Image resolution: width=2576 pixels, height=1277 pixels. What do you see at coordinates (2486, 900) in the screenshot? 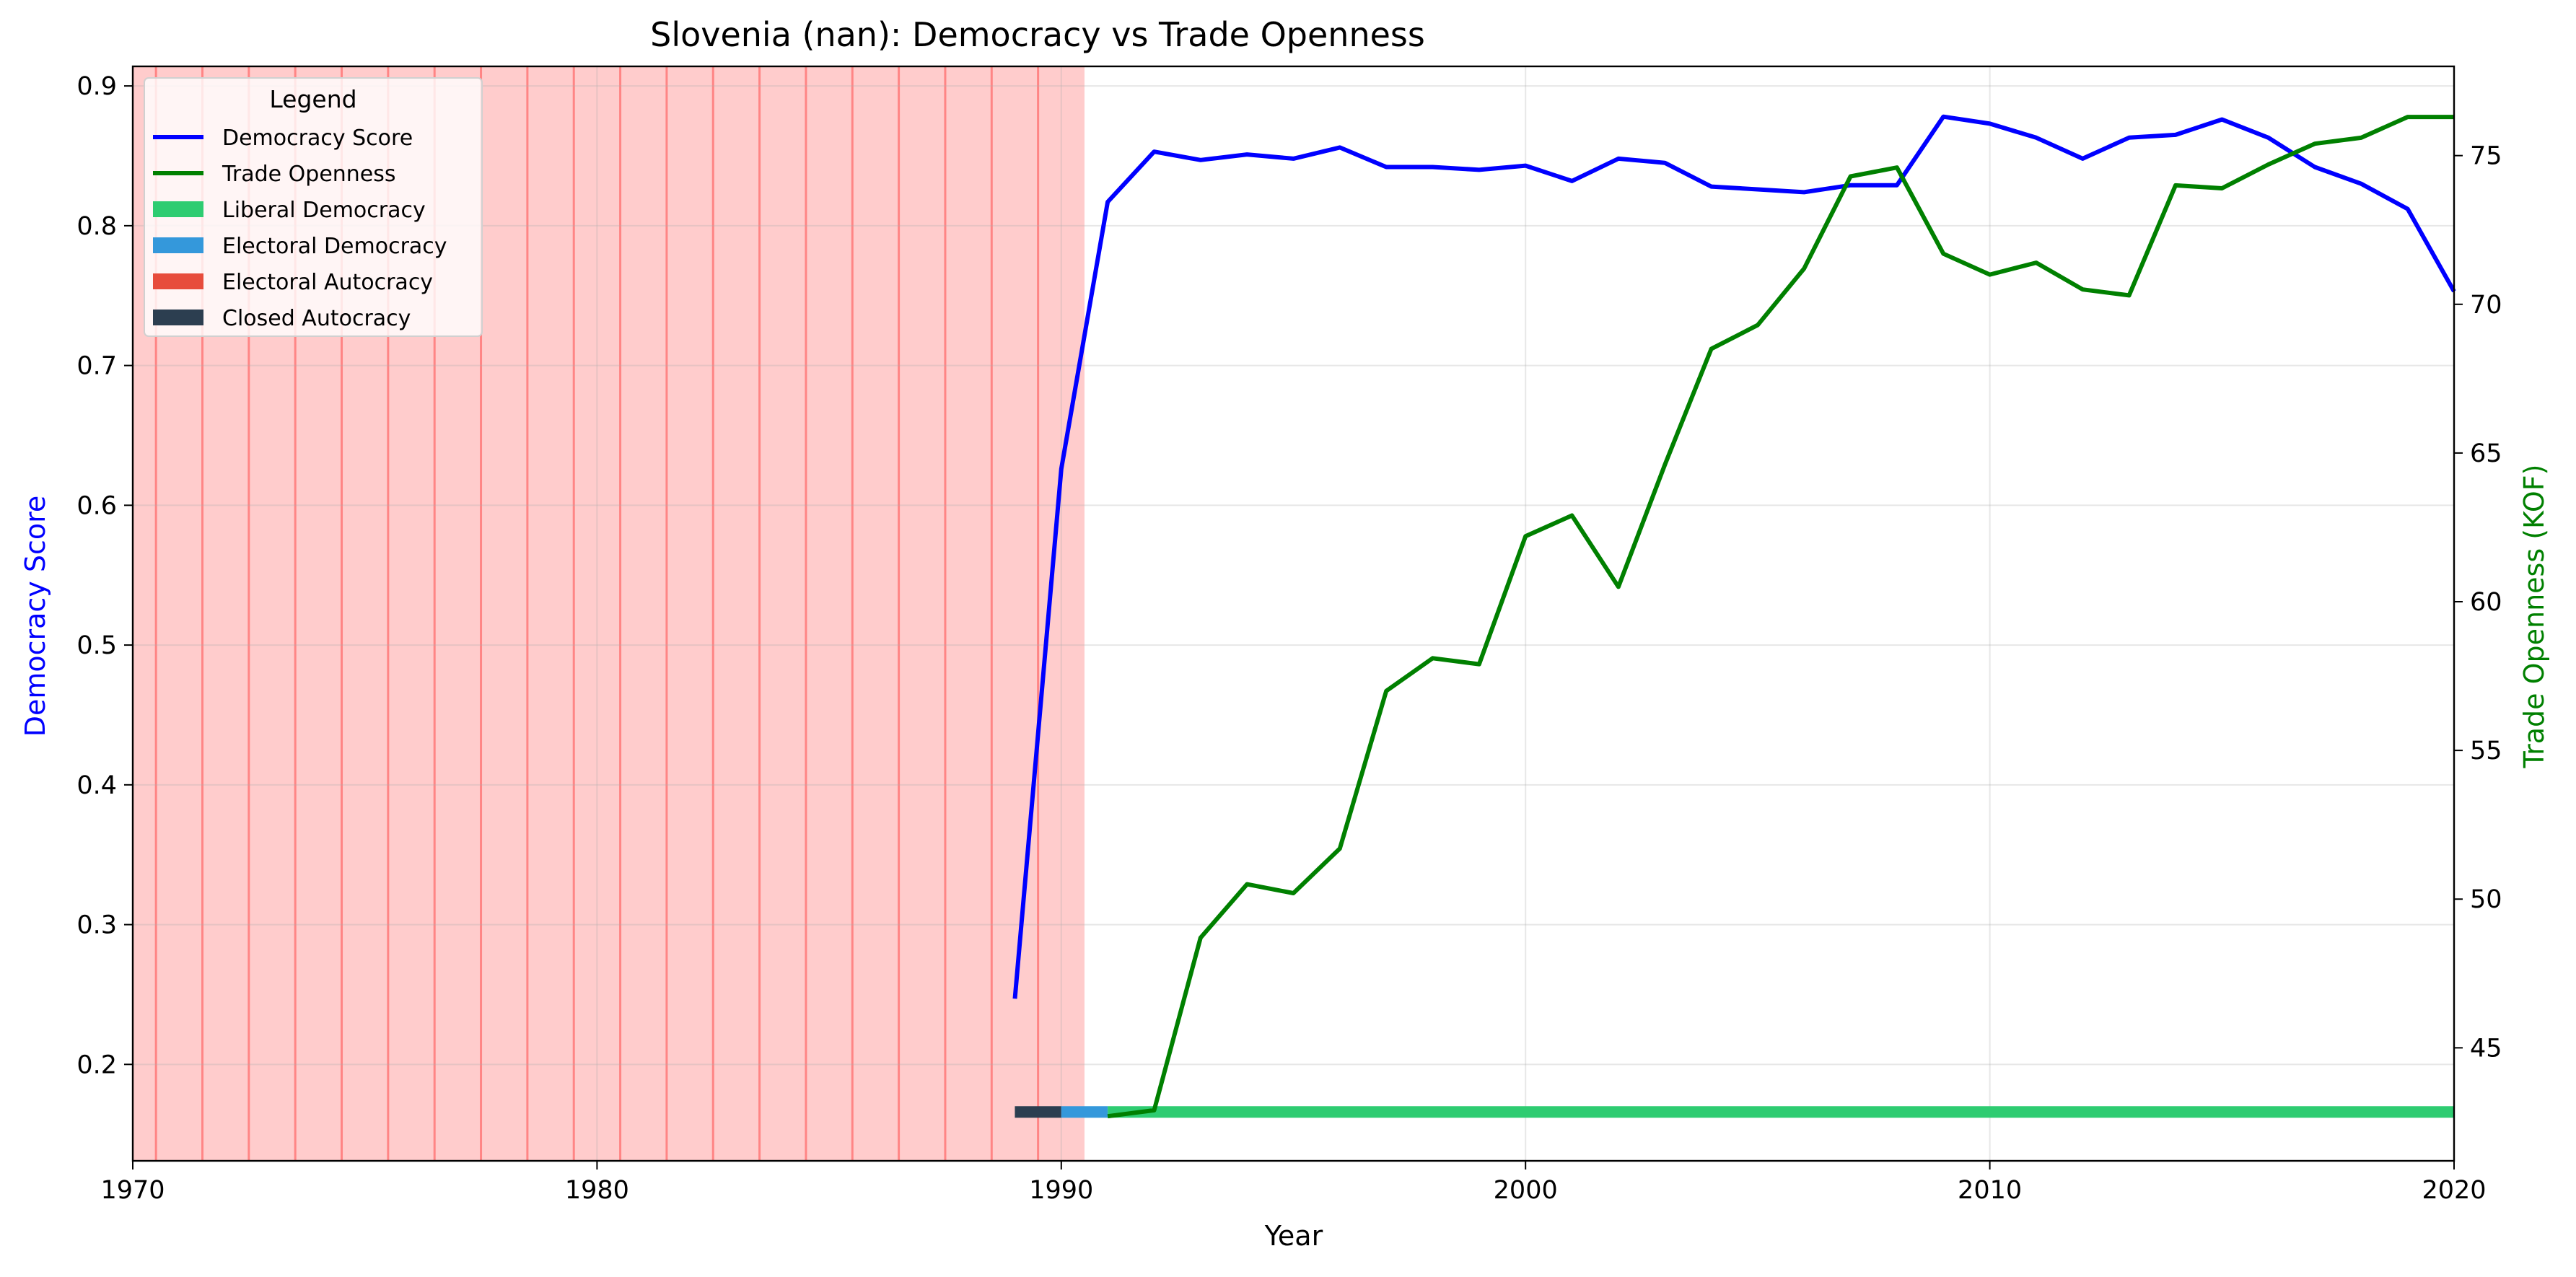
I see `y-right-tick-label-1: 50` at bounding box center [2486, 900].